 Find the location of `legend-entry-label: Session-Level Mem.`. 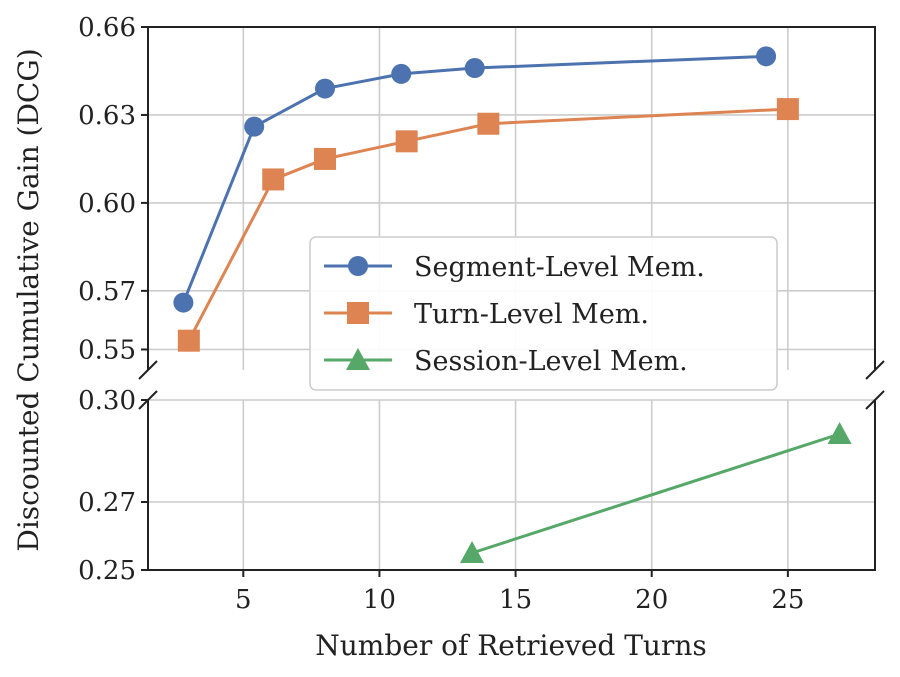

legend-entry-label: Session-Level Mem. is located at coordinates (551, 361).